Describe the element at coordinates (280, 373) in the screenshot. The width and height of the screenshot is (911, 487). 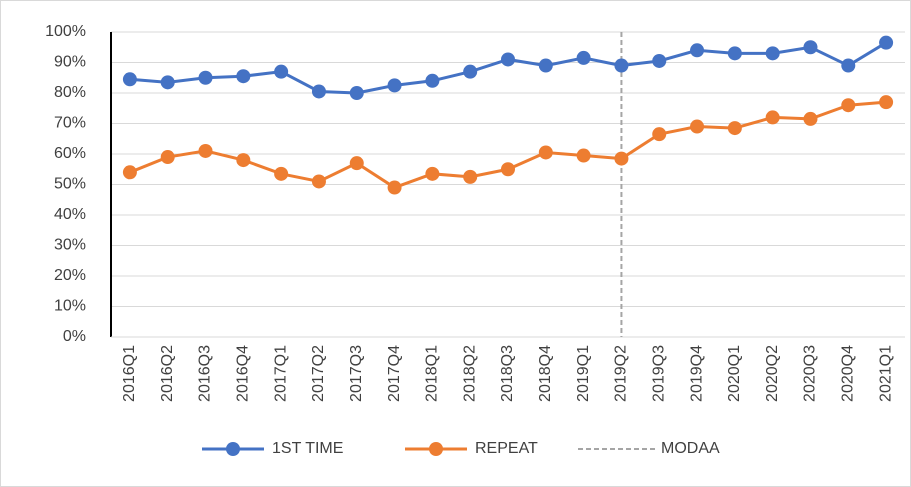
I see `x-tick-label: 2017Q1` at that location.